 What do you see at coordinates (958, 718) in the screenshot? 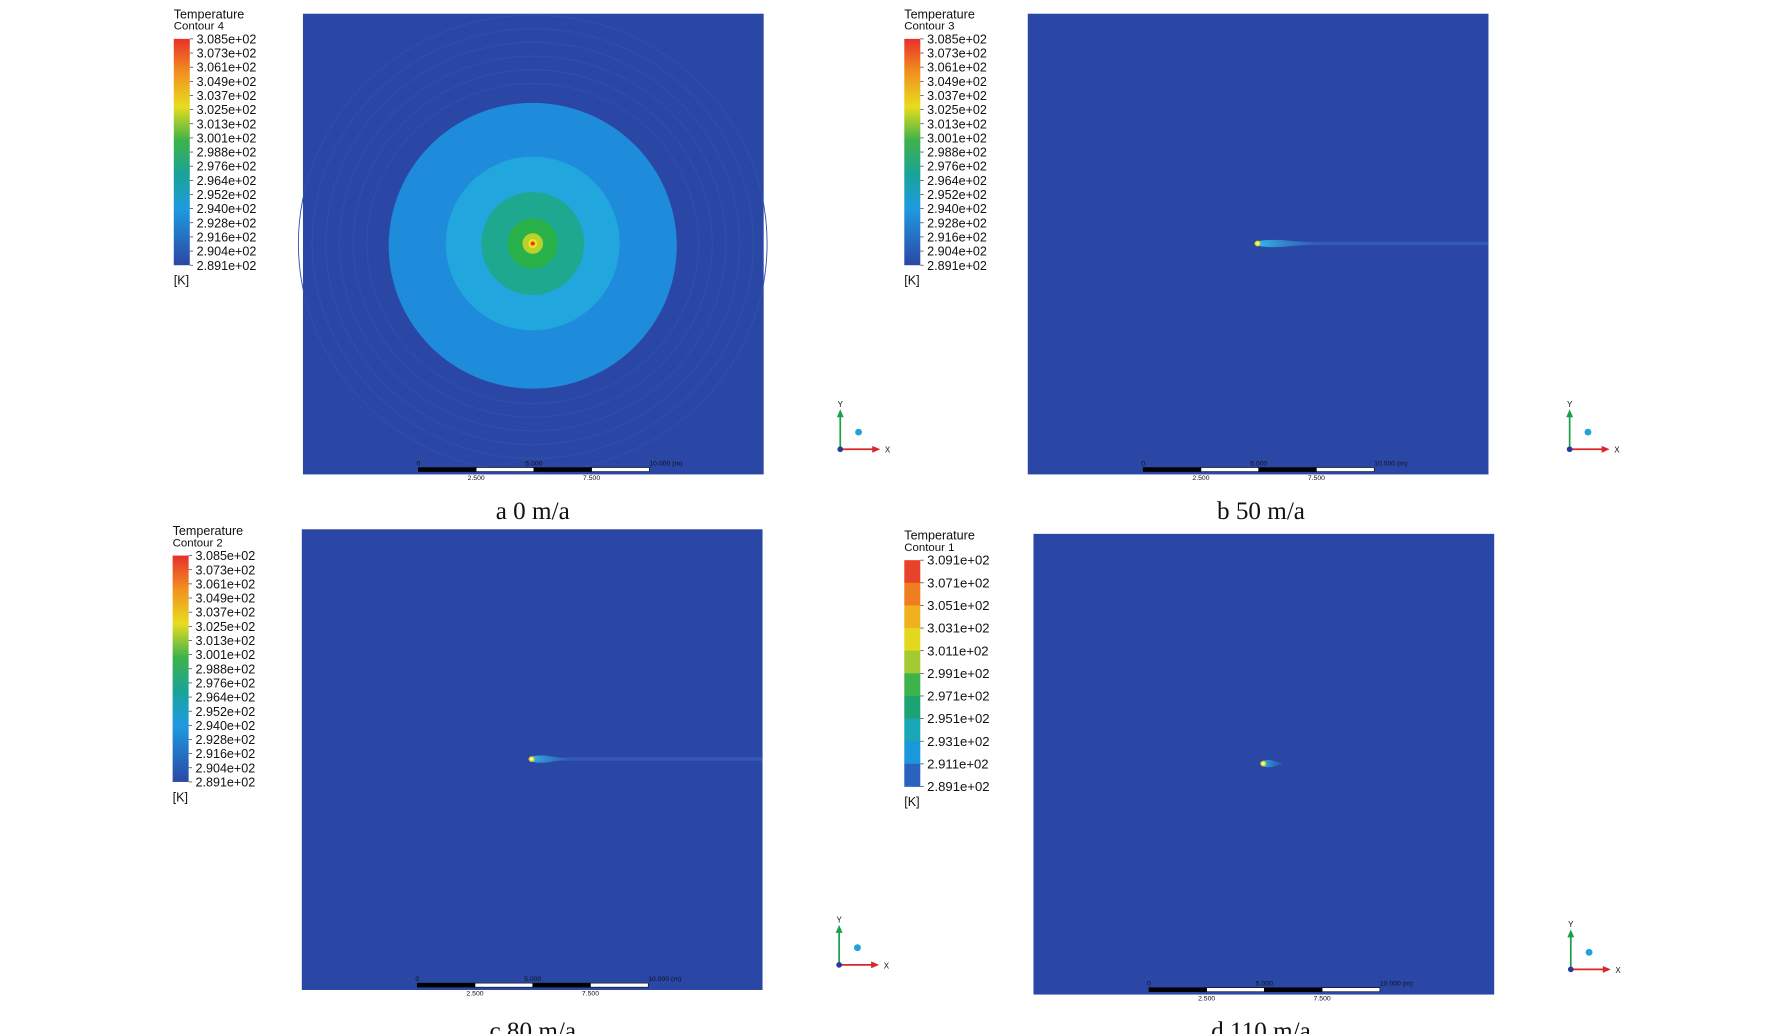
I see `legend-label: 2.951e+02` at bounding box center [958, 718].